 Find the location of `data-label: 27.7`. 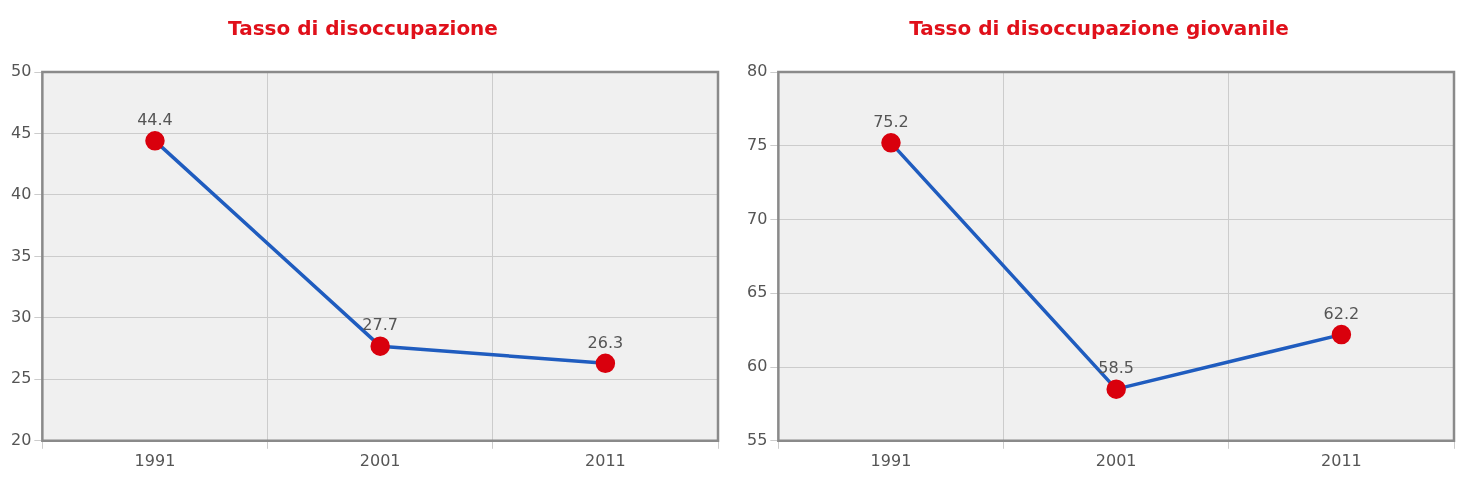

data-label: 27.7 is located at coordinates (380, 325).